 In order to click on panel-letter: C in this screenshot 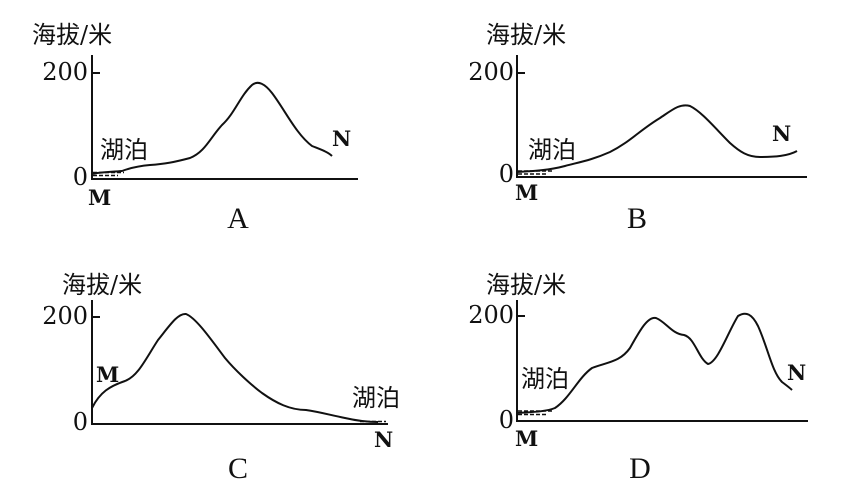, I will do `click(238, 468)`.